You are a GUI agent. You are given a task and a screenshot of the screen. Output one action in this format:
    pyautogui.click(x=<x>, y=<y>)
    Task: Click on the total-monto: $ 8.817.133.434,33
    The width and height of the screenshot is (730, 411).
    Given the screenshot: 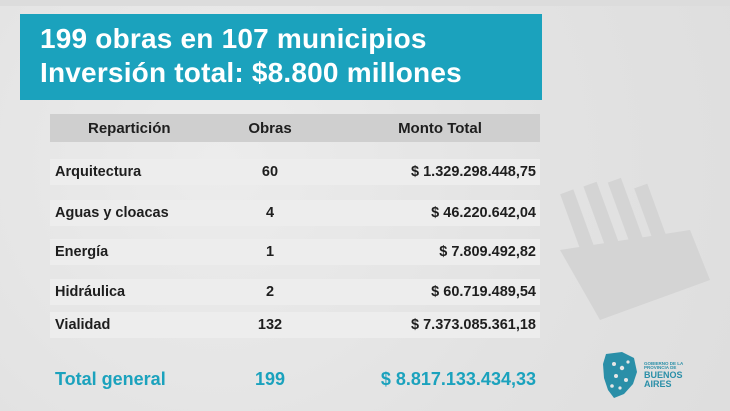 What is the action you would take?
    pyautogui.click(x=458, y=378)
    